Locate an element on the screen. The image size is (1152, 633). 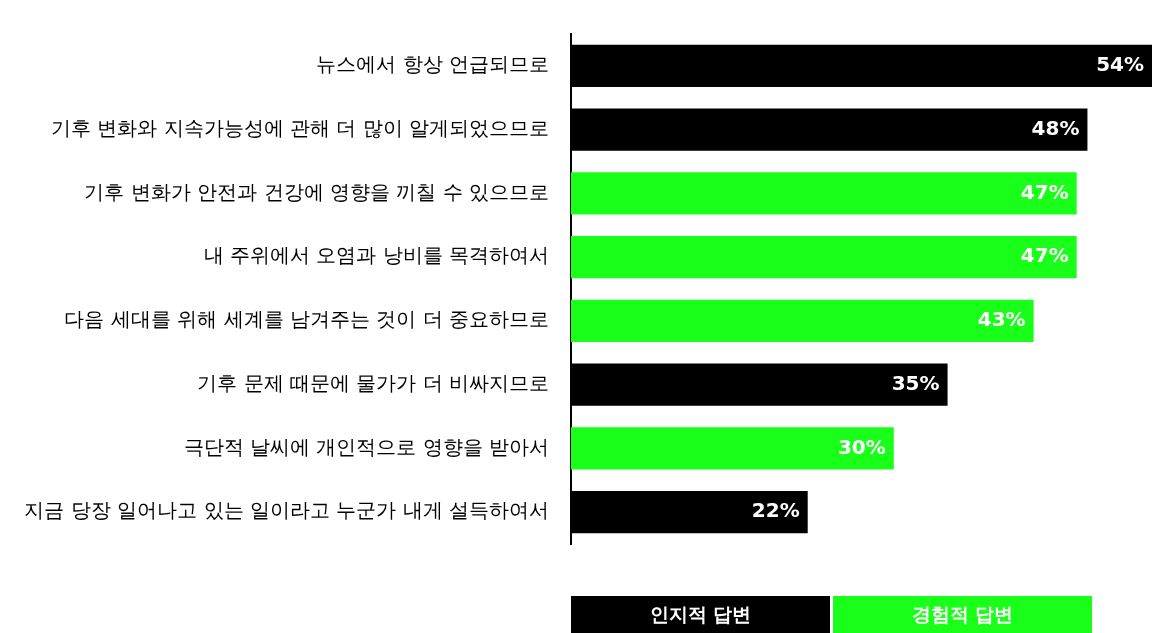
y-tick-label: 내 주위에서 오염과 낭비를 목격하여서 is located at coordinates (376, 255).